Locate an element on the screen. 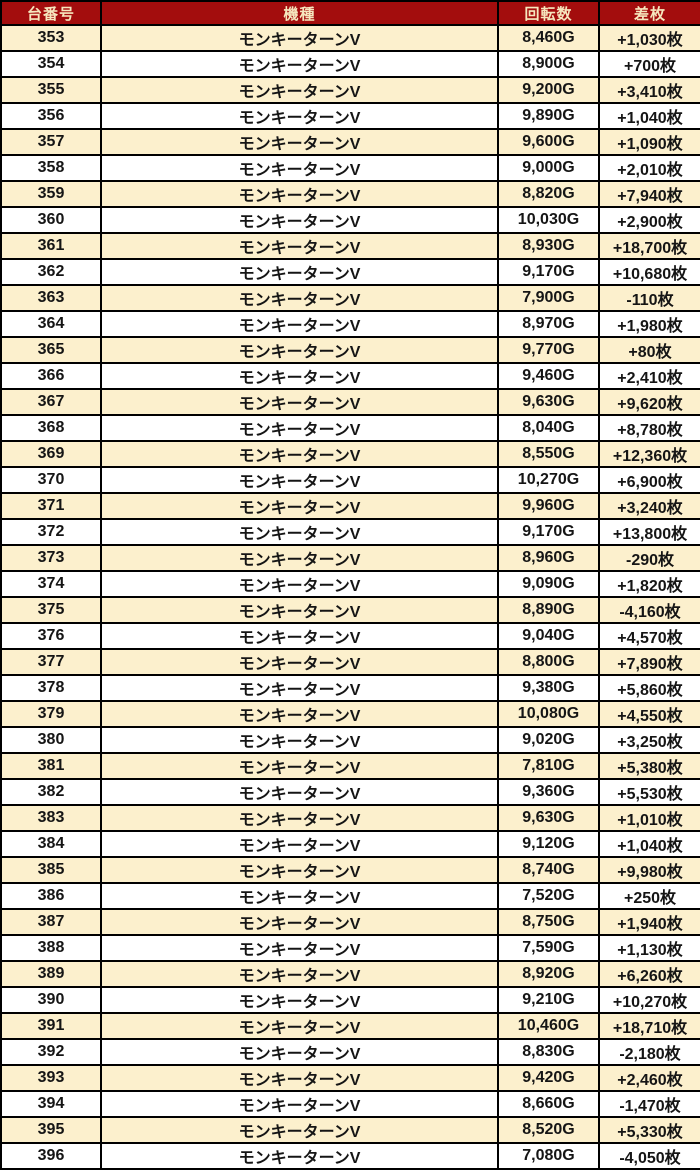 The width and height of the screenshot is (700, 1170). table-row: 360 モンキーターンV 10,030G +2,900枚 is located at coordinates (350, 220).